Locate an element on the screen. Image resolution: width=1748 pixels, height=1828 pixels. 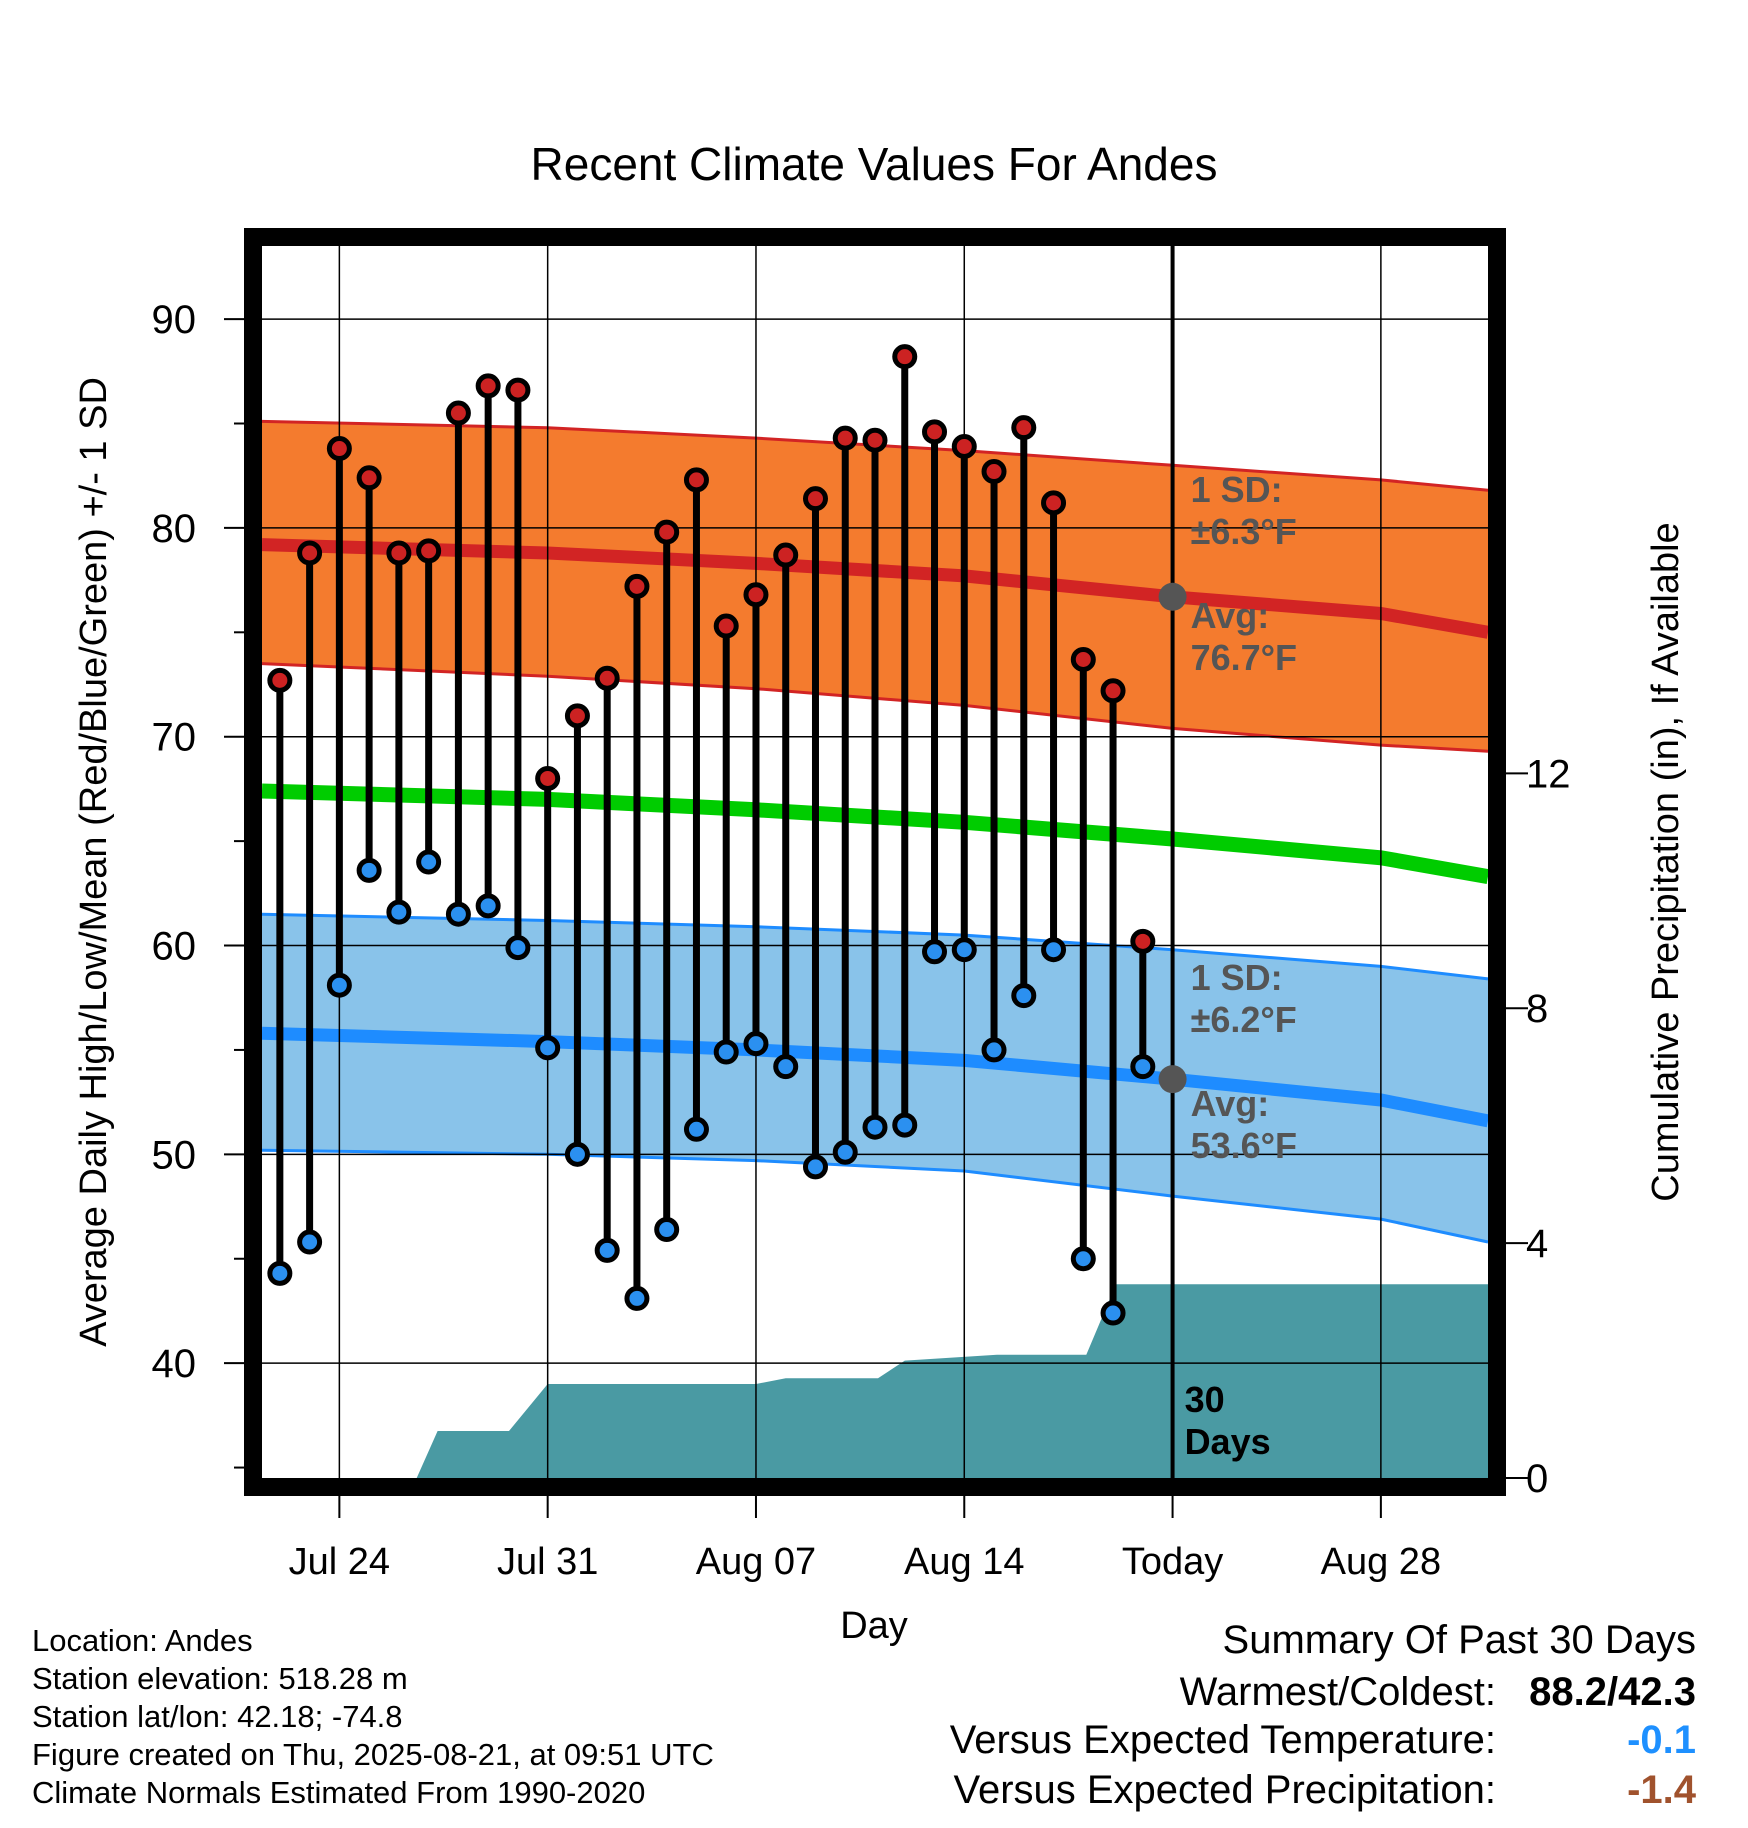
summary-precip: Versus Expected Precipitation: -1.4 is located at coordinates (1324, 1790).